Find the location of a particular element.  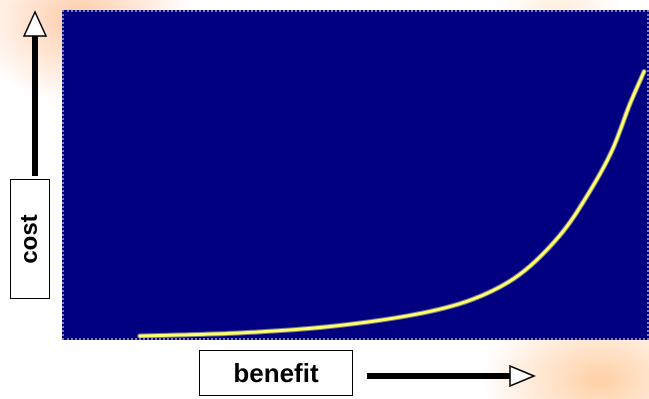

x-arrow-head is located at coordinates (522, 376).